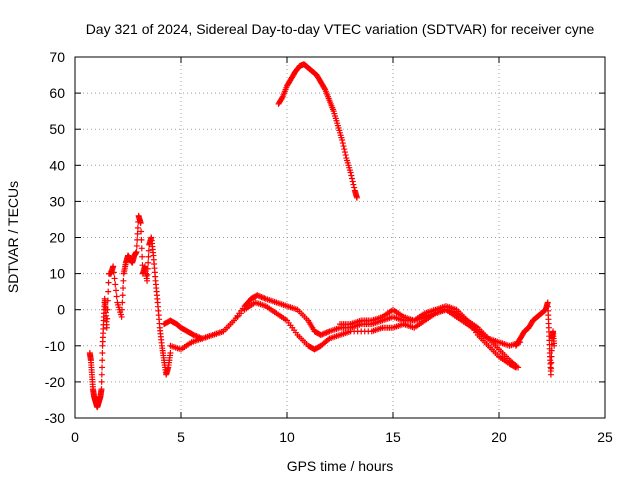 The width and height of the screenshot is (640, 480). What do you see at coordinates (61, 310) in the screenshot?
I see `y-tick-label: 0` at bounding box center [61, 310].